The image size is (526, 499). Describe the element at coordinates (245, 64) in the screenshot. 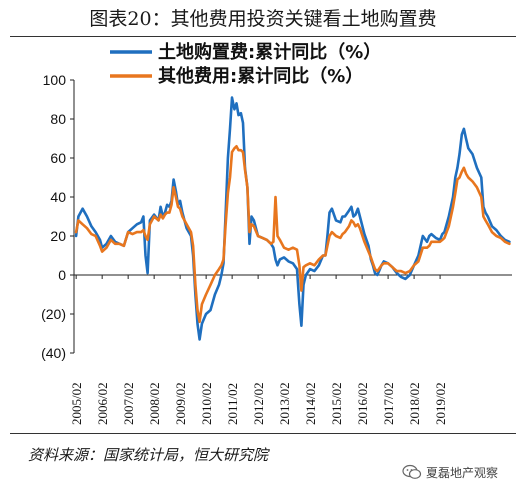

I see `chart-legend: 土地购置费:累计同比（%）其他费用:累计同比（%）` at that location.